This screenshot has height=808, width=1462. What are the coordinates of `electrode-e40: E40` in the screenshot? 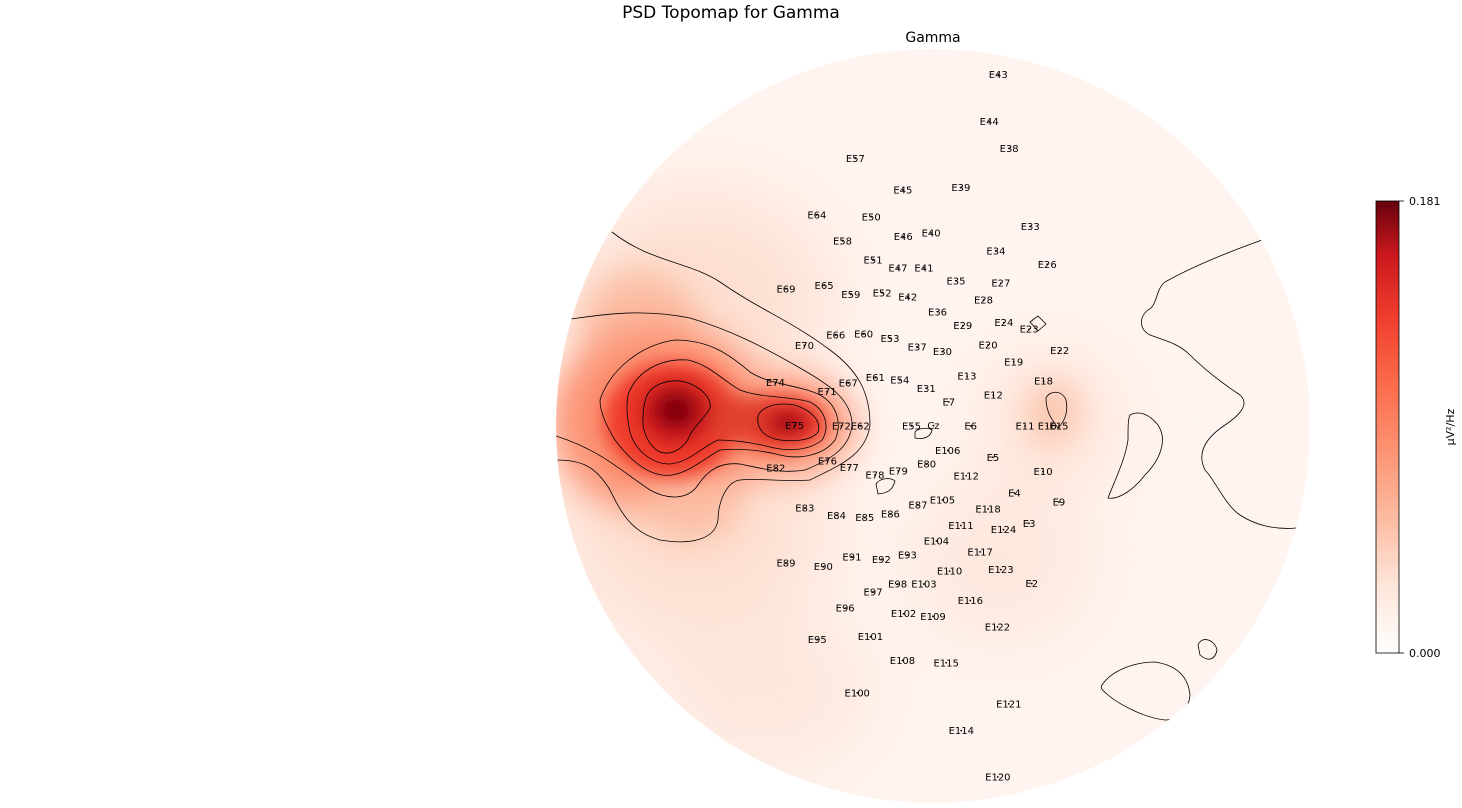 It's located at (931, 233).